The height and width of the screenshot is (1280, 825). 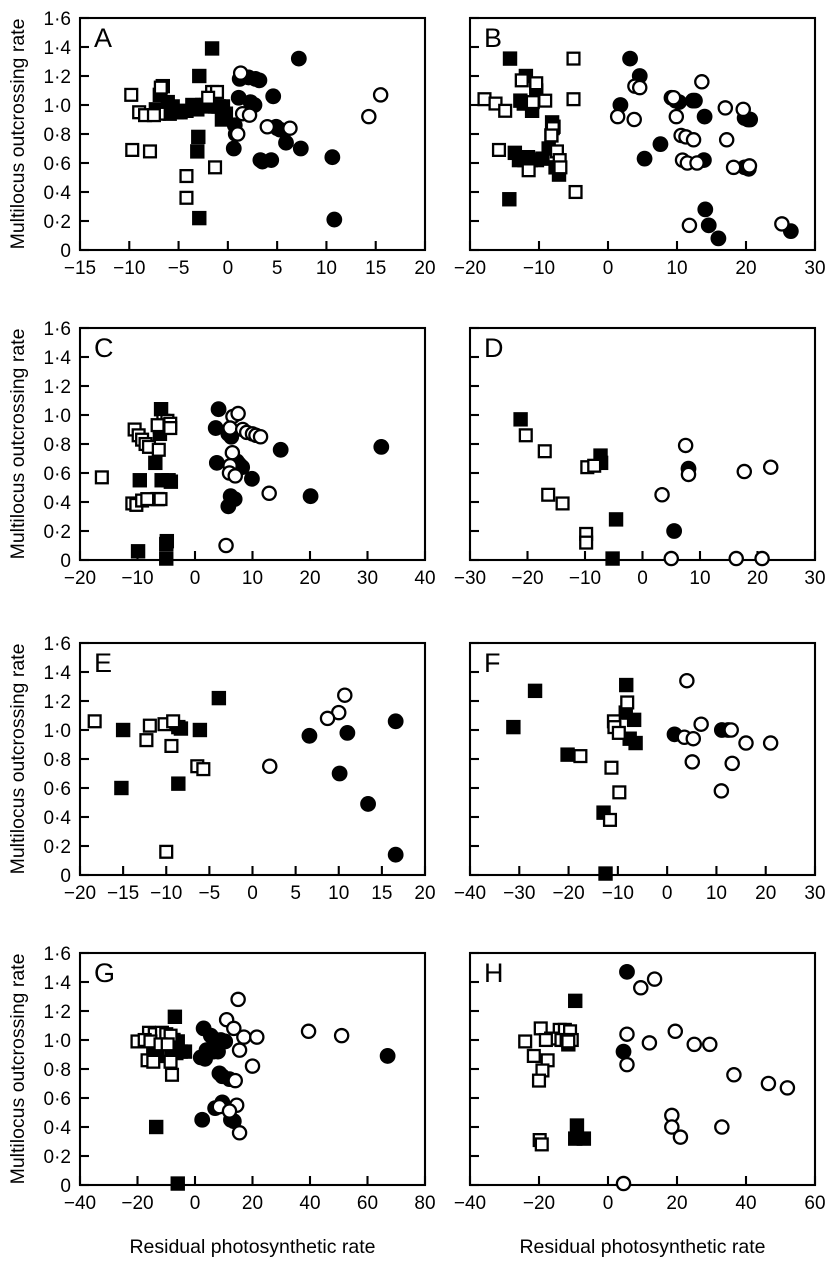 I want to click on x-axis-title: Residual photosynthetic rate, so click(x=642, y=1247).